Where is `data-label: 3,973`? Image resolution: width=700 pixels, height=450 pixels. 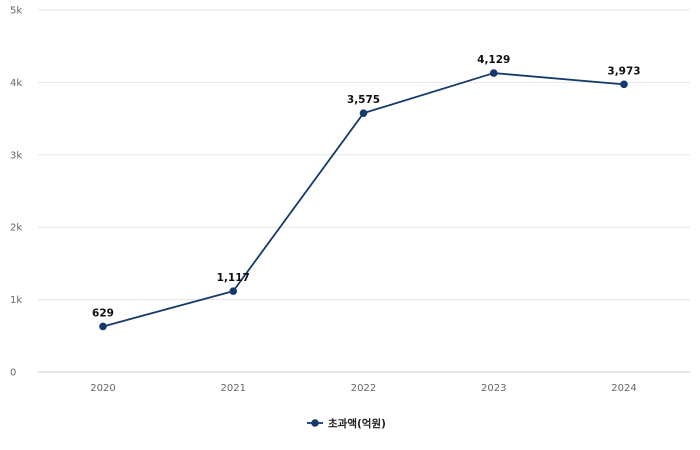 data-label: 3,973 is located at coordinates (623, 71).